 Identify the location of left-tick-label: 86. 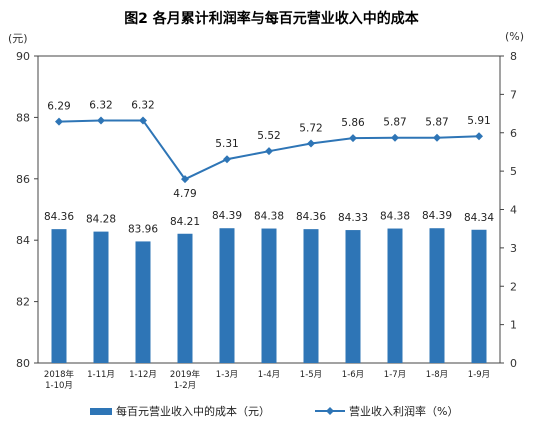
(23, 179).